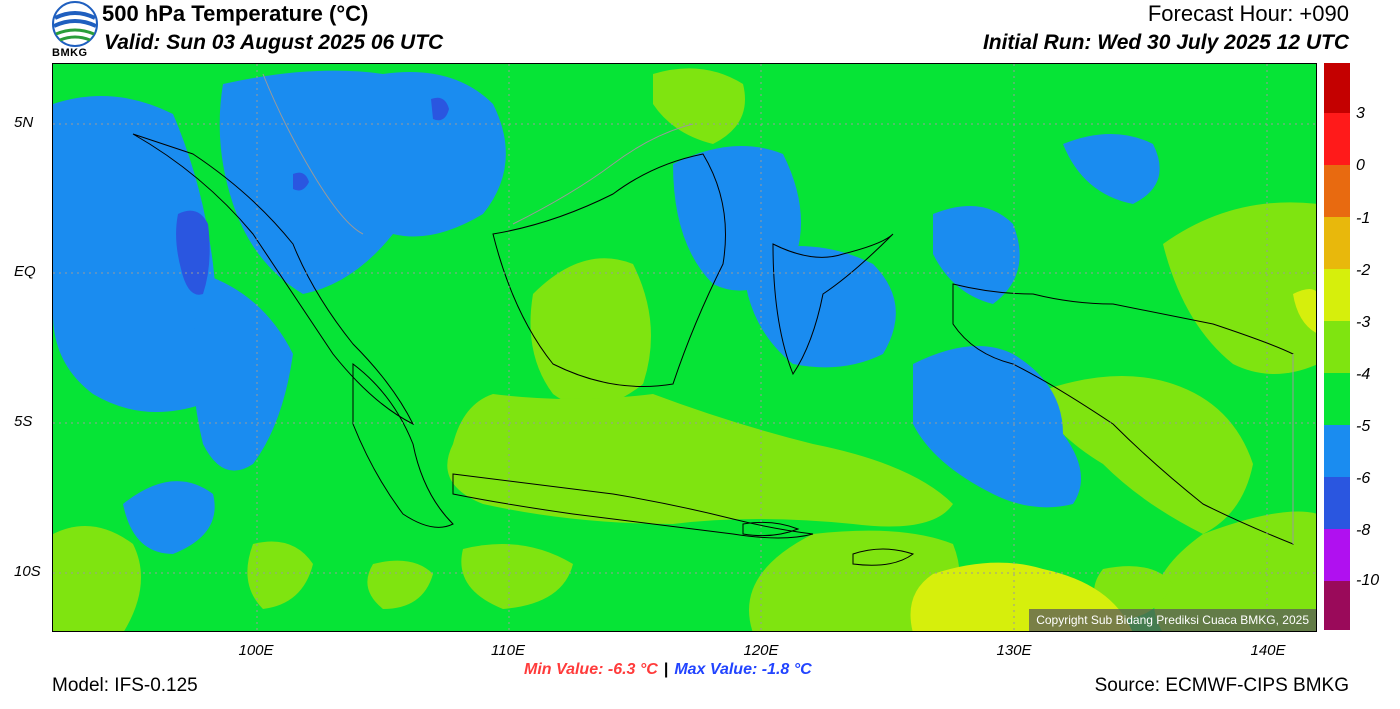  I want to click on min-max-summary: Min Value: -6.3 °C | Max Value: -1.8 °C, so click(668, 670).